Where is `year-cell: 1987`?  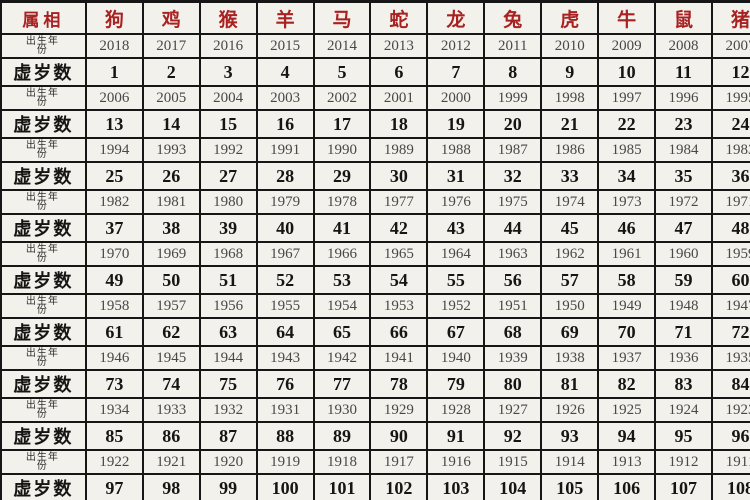 year-cell: 1987 is located at coordinates (514, 151).